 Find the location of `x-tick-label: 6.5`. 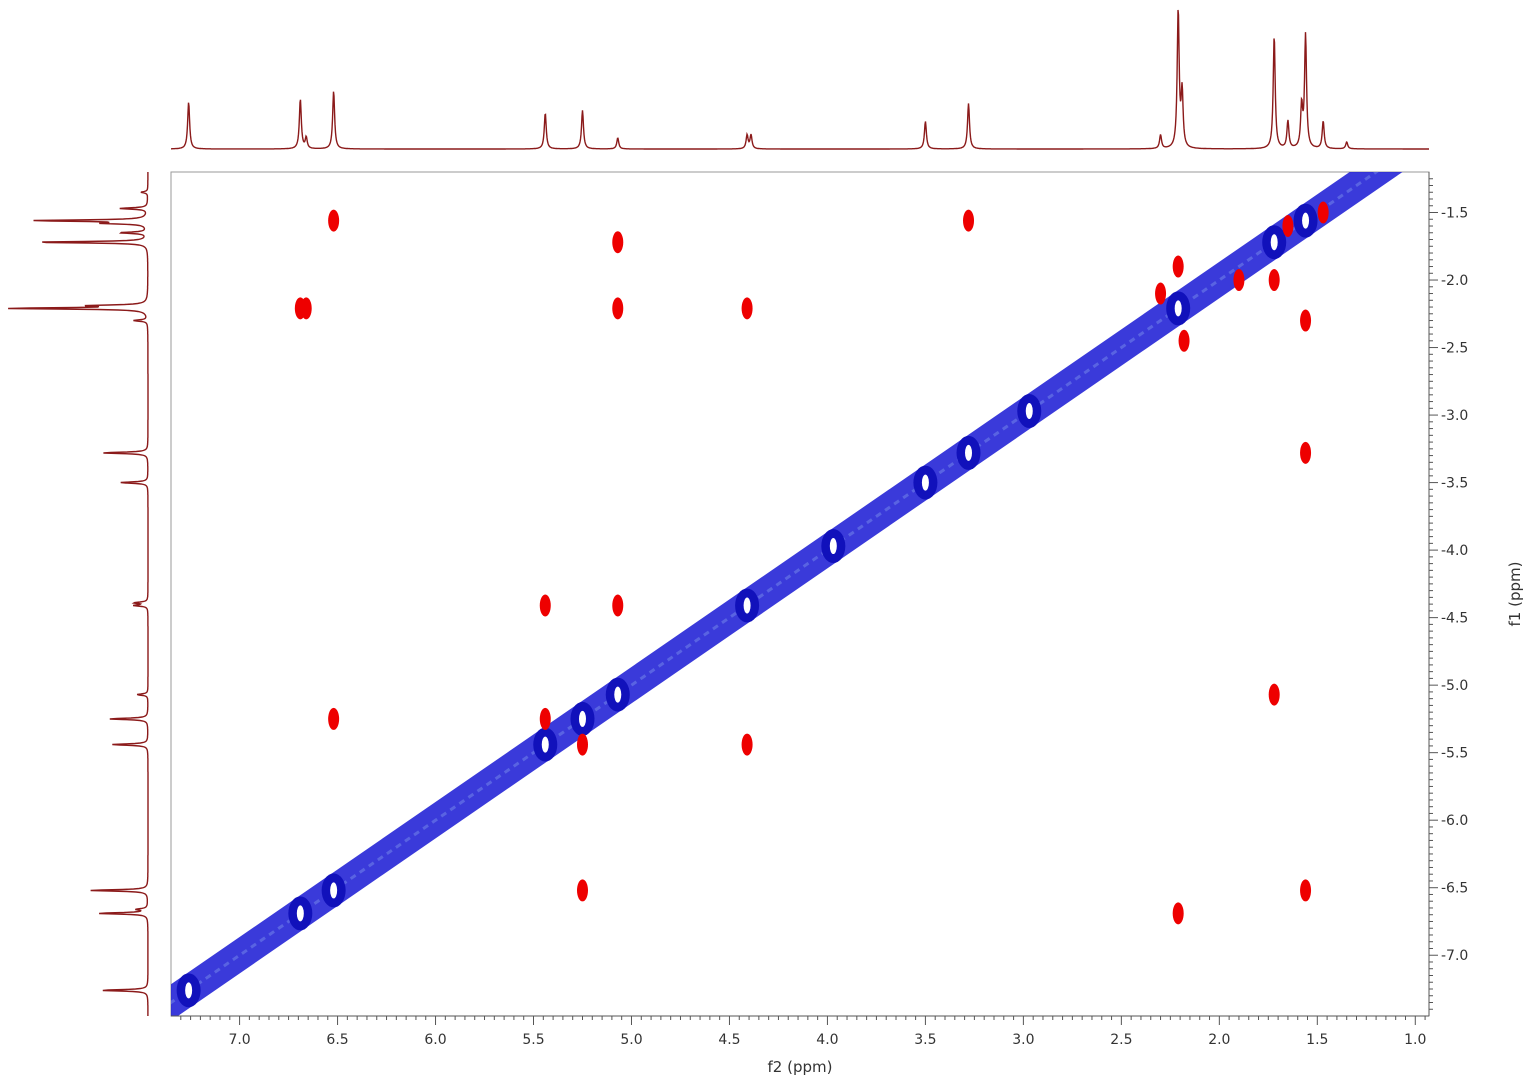

x-tick-label: 6.5 is located at coordinates (337, 1040).